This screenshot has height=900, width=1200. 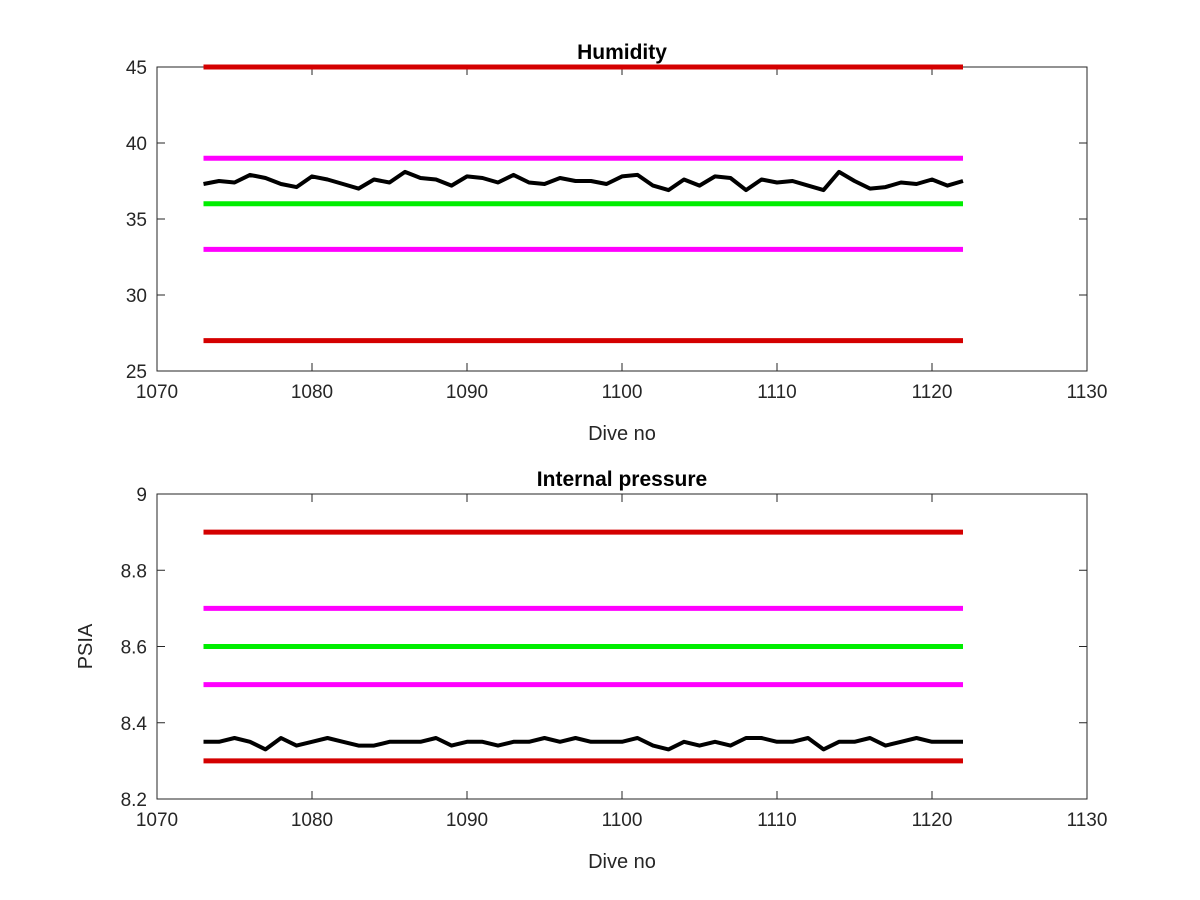 What do you see at coordinates (141, 495) in the screenshot?
I see `y-tick-label: 9` at bounding box center [141, 495].